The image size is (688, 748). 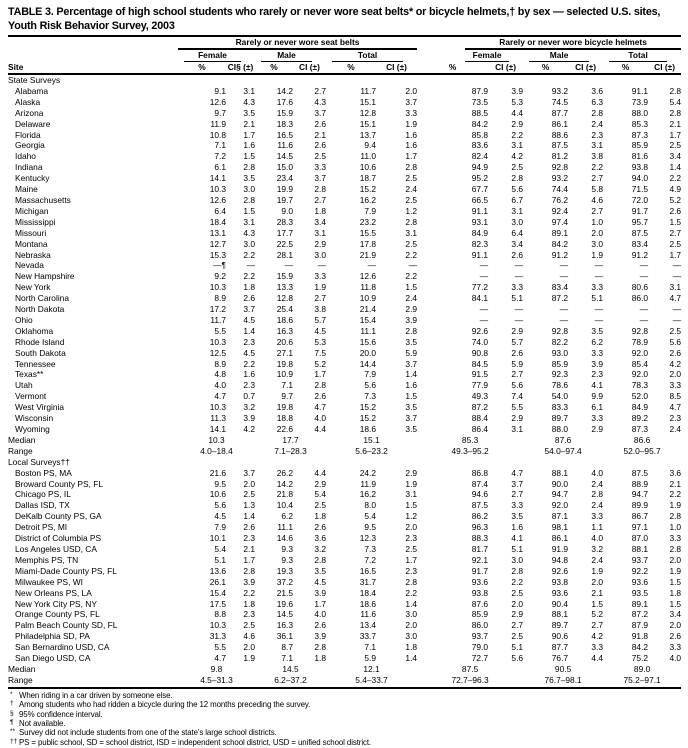 I want to click on footnote-text: 95% confidence interval., so click(x=61, y=714).